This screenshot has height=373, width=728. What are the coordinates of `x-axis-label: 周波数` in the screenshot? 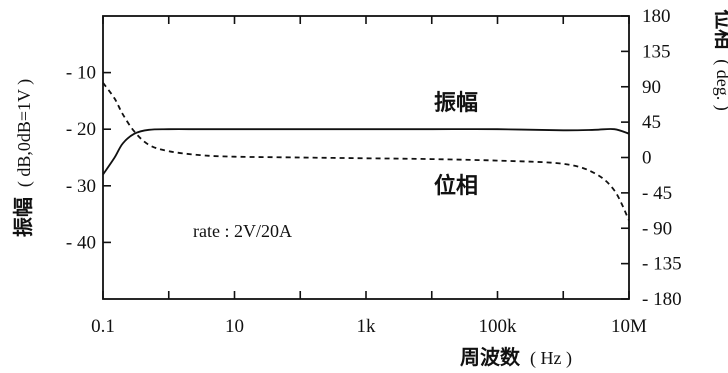 It's located at (490, 357).